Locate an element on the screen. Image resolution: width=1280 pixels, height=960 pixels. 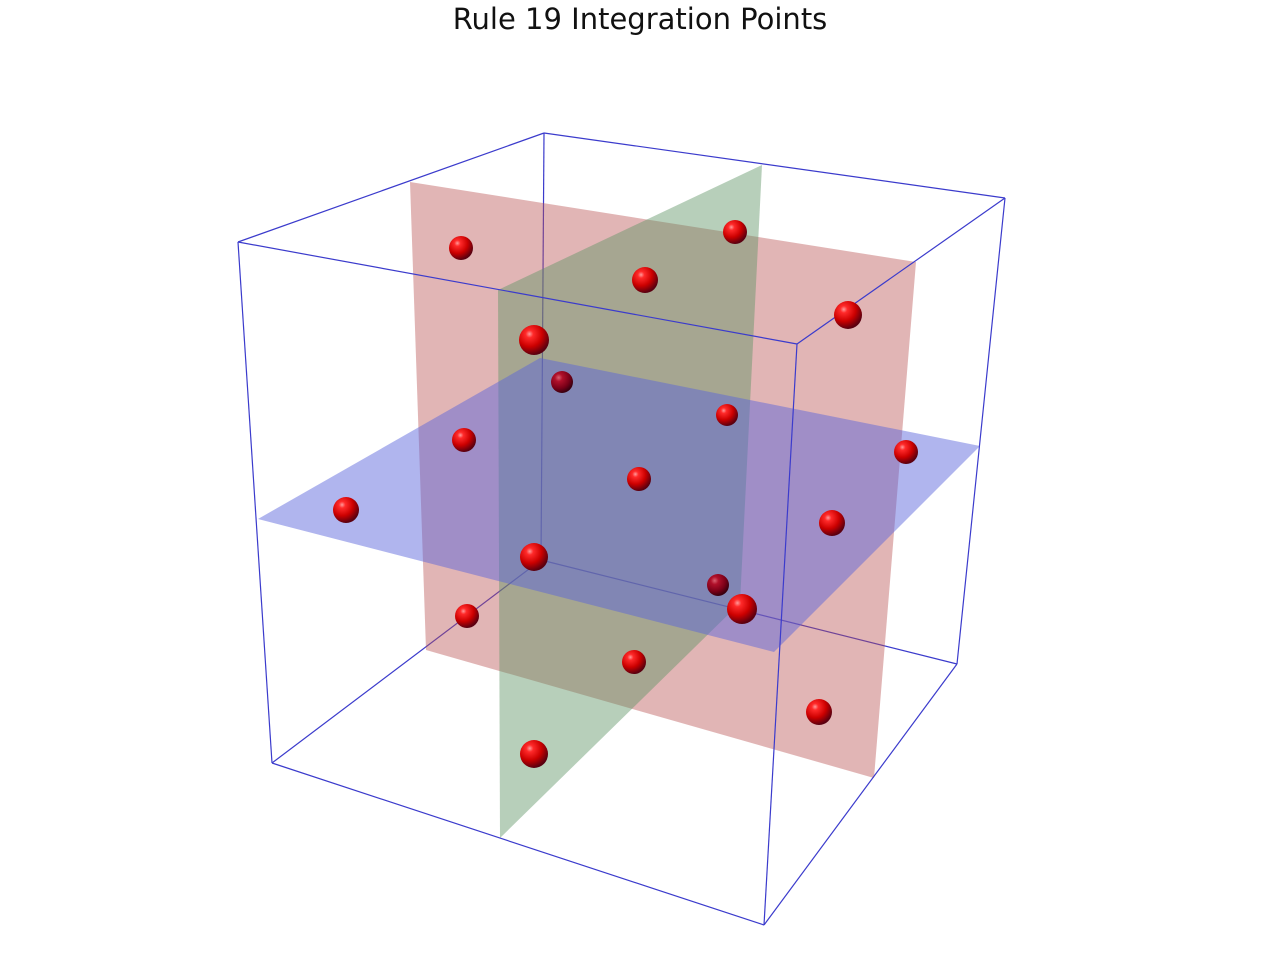
sagittal-plane is located at coordinates (630, 501).